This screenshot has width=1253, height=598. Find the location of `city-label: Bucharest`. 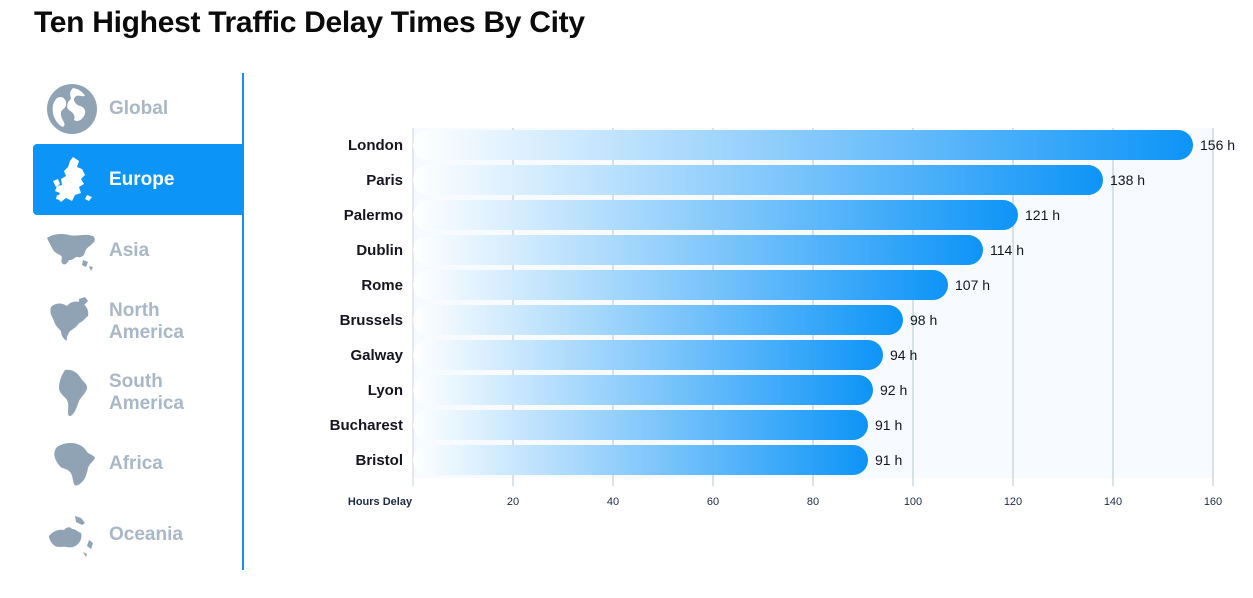

city-label: Bucharest is located at coordinates (366, 425).